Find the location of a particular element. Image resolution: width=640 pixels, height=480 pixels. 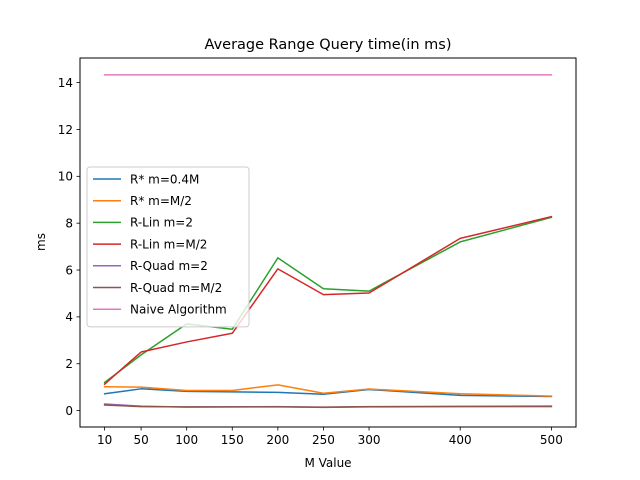

x-tick-label: 250 is located at coordinates (323, 440).